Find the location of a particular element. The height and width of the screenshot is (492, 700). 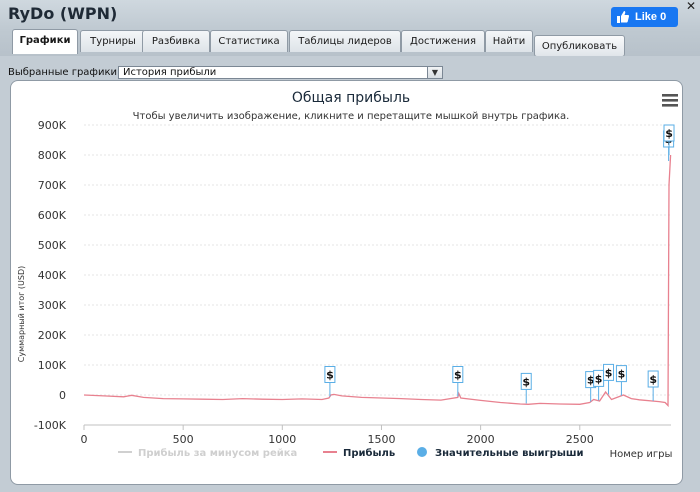

x-tick-label: 1500 is located at coordinates (381, 439).